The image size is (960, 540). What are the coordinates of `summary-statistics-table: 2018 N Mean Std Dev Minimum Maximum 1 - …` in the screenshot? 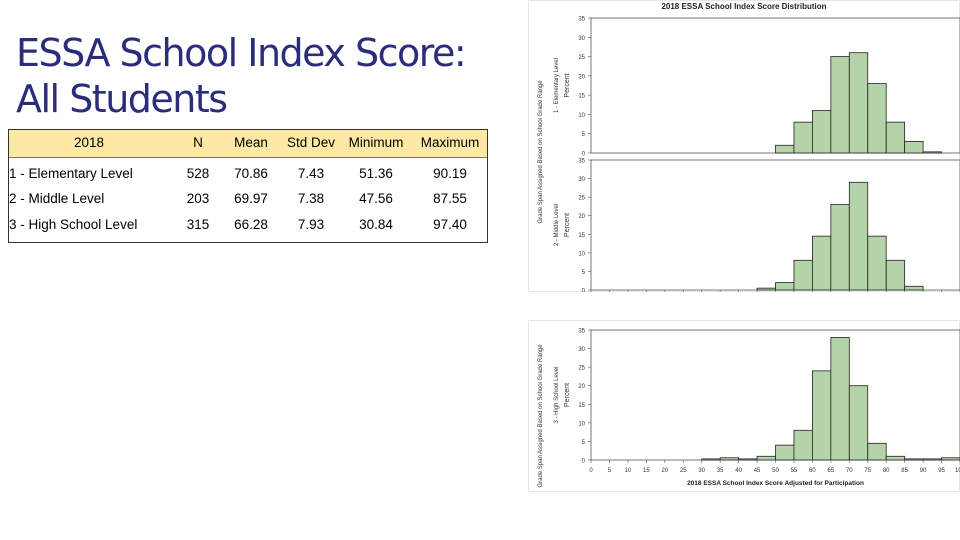 It's located at (248, 186).